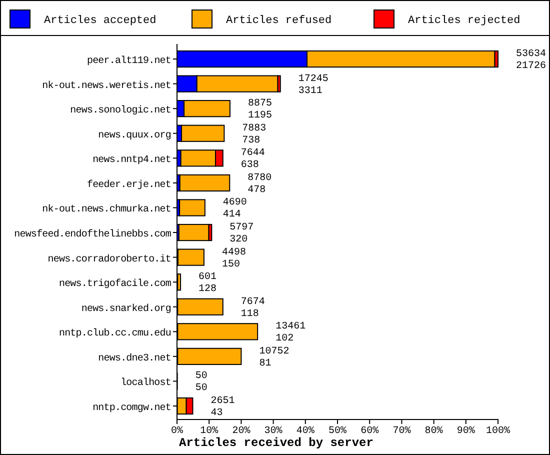 This screenshot has width=550, height=455. Describe the element at coordinates (251, 140) in the screenshot. I see `annotation: 738` at that location.